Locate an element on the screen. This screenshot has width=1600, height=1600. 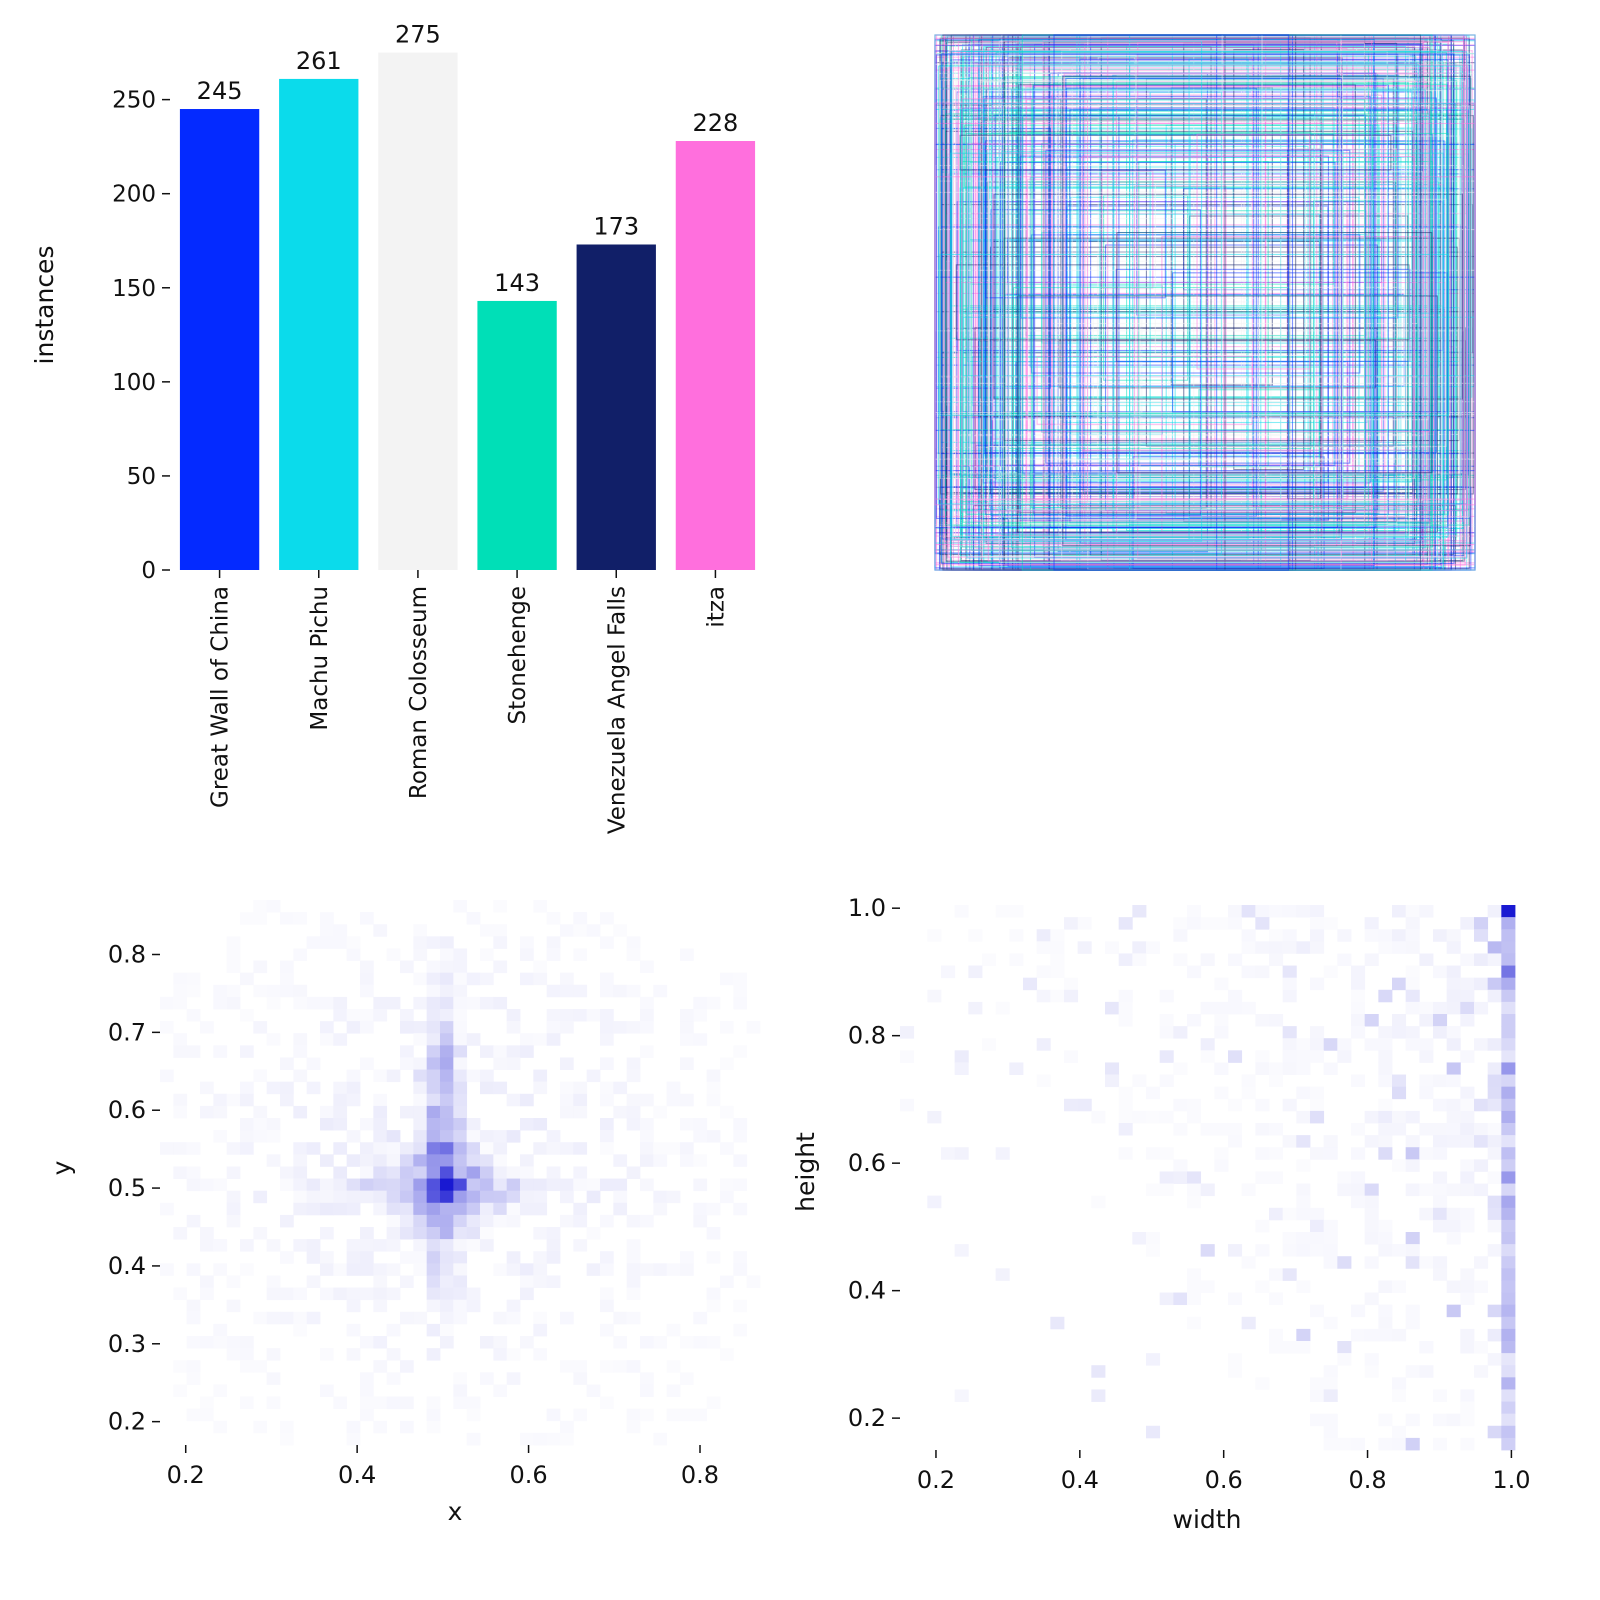
svg-text: 50 is located at coordinates (141, 477).